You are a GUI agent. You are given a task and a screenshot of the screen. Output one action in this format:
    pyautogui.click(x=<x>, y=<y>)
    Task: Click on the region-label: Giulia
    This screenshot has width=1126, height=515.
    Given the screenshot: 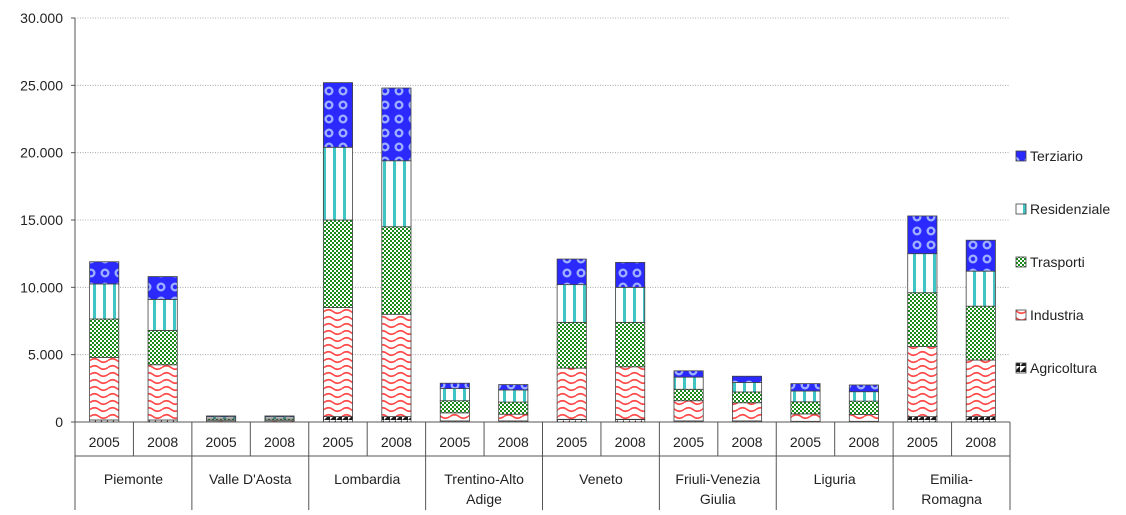 What is the action you would take?
    pyautogui.click(x=718, y=499)
    